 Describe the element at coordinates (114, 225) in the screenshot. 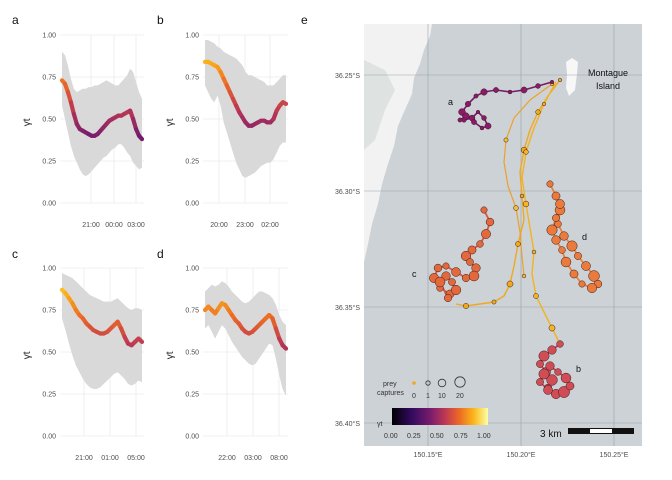

I see `x-tick-label: 00:00` at that location.